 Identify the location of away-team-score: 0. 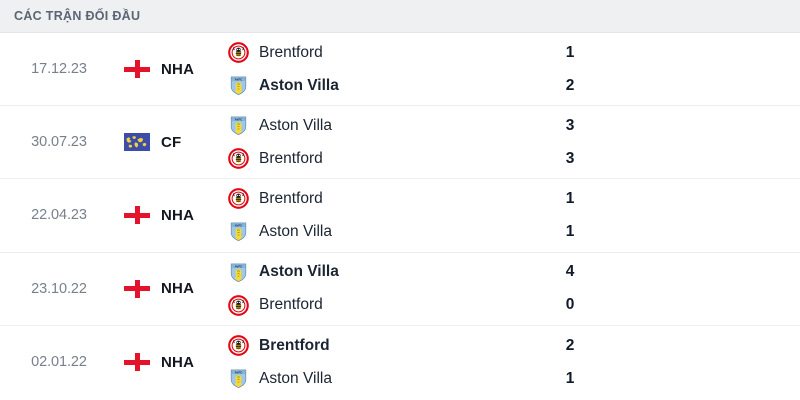
(570, 305).